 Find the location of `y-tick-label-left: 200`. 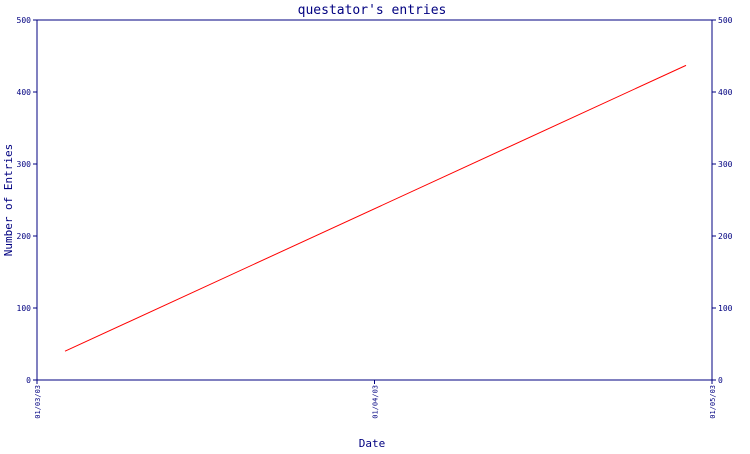

y-tick-label-left: 200 is located at coordinates (24, 236).